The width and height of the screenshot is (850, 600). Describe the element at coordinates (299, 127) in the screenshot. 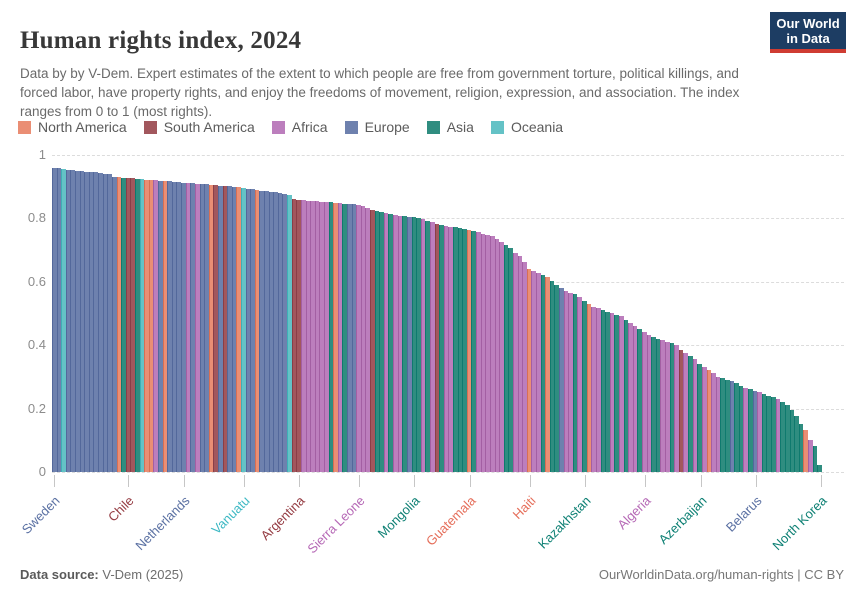

I see `legend-item-africa: Africa` at that location.